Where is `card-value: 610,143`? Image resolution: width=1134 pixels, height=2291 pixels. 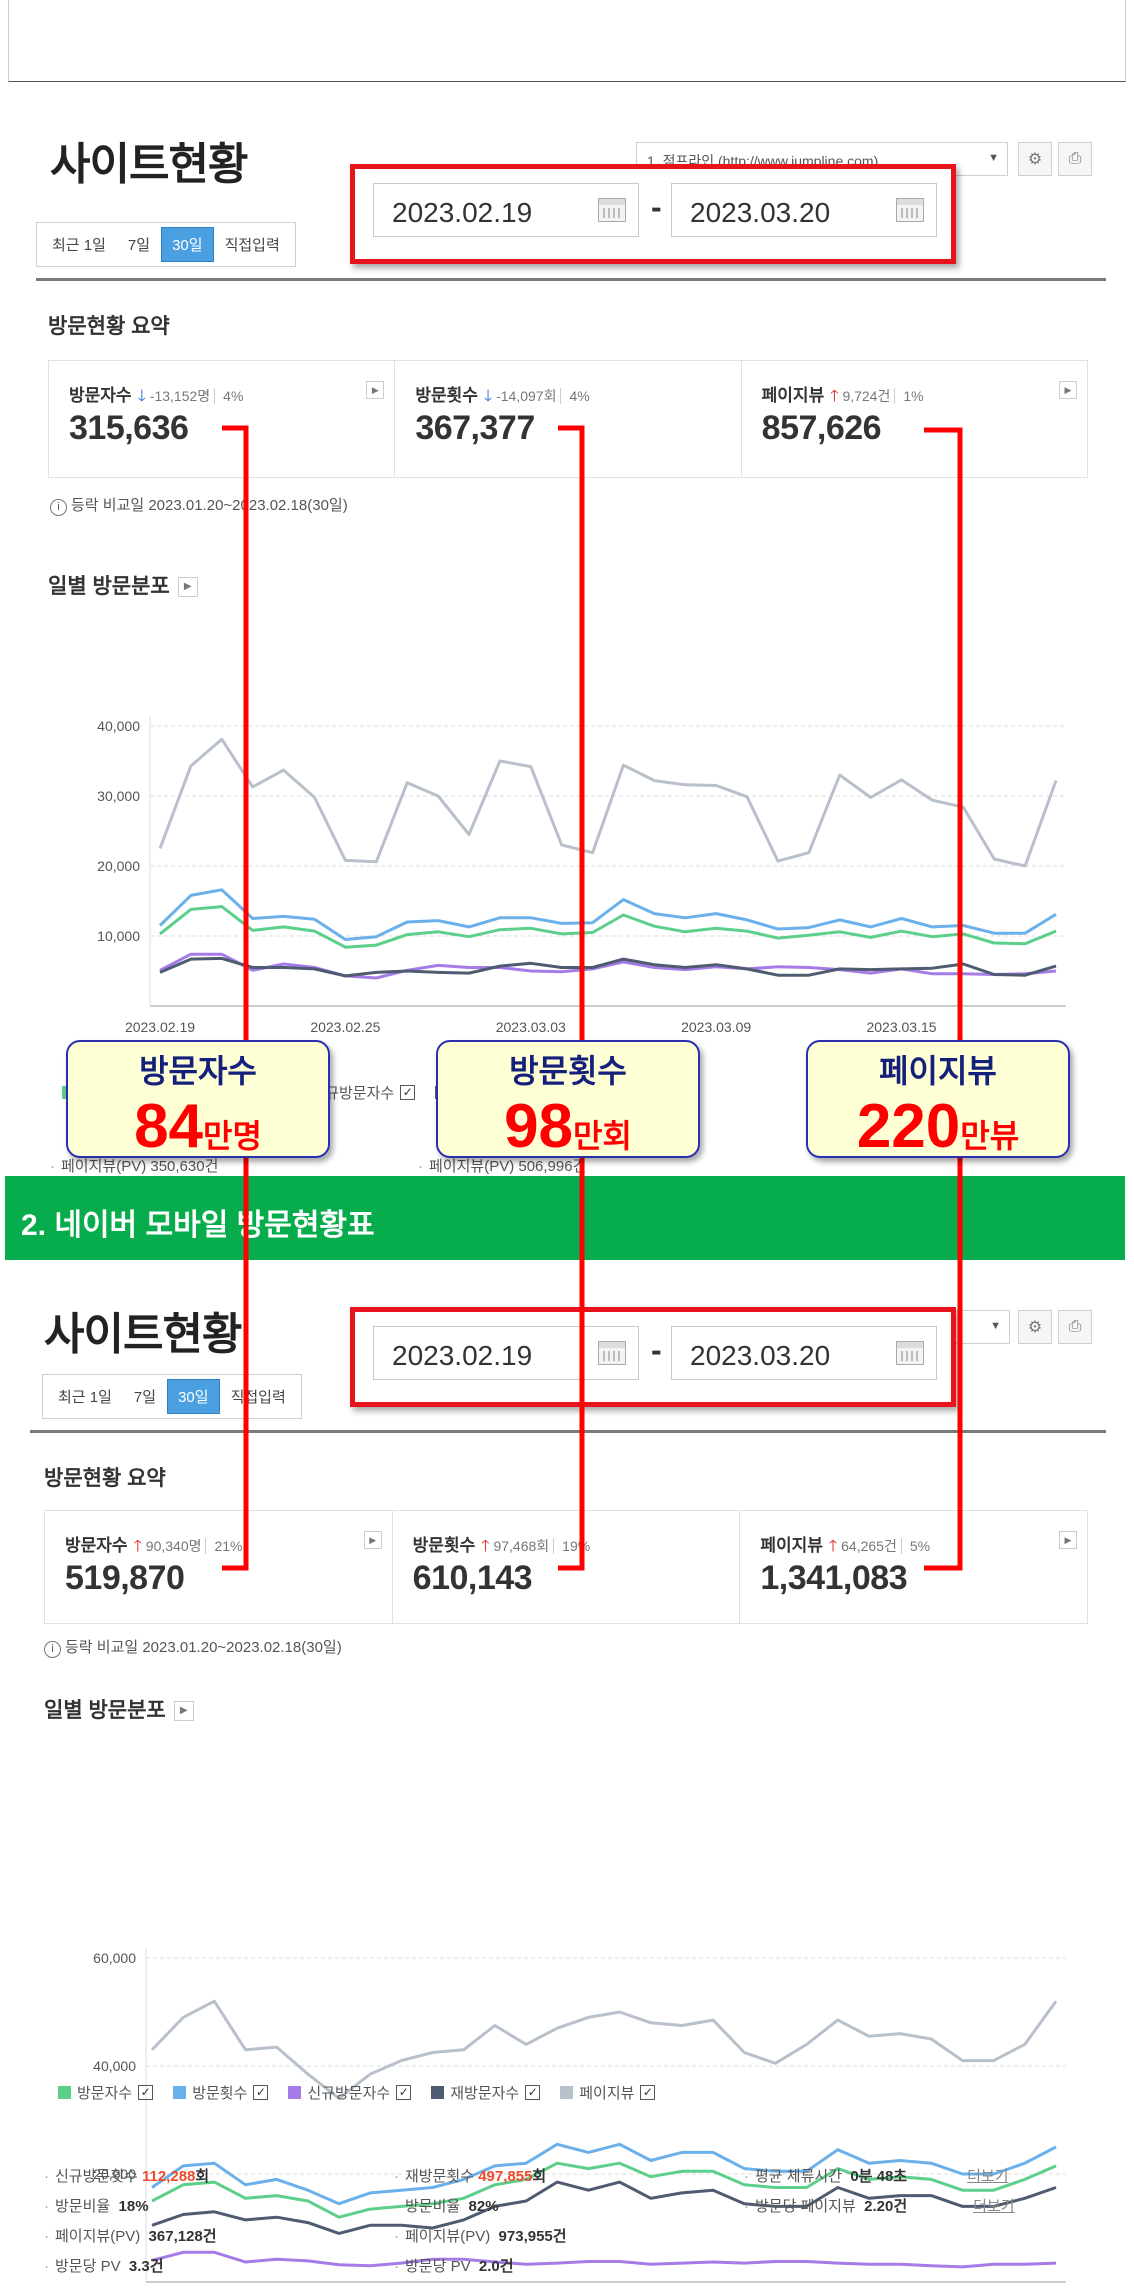
card-value: 610,143 is located at coordinates (472, 1578).